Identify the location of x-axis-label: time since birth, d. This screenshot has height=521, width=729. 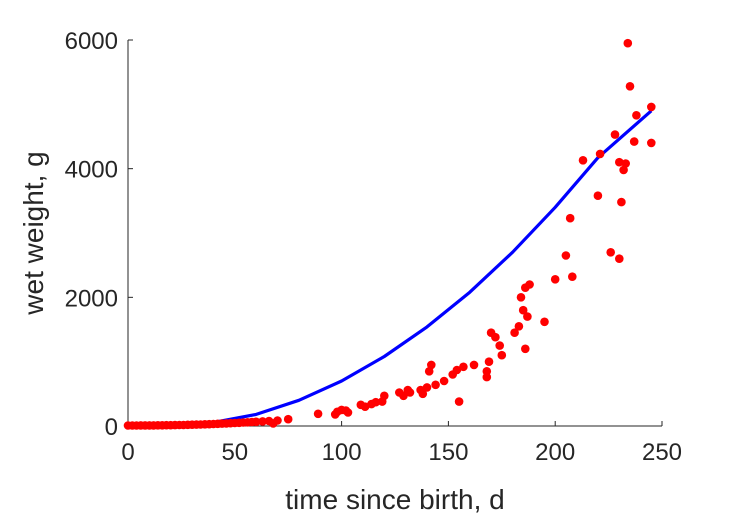
(394, 499).